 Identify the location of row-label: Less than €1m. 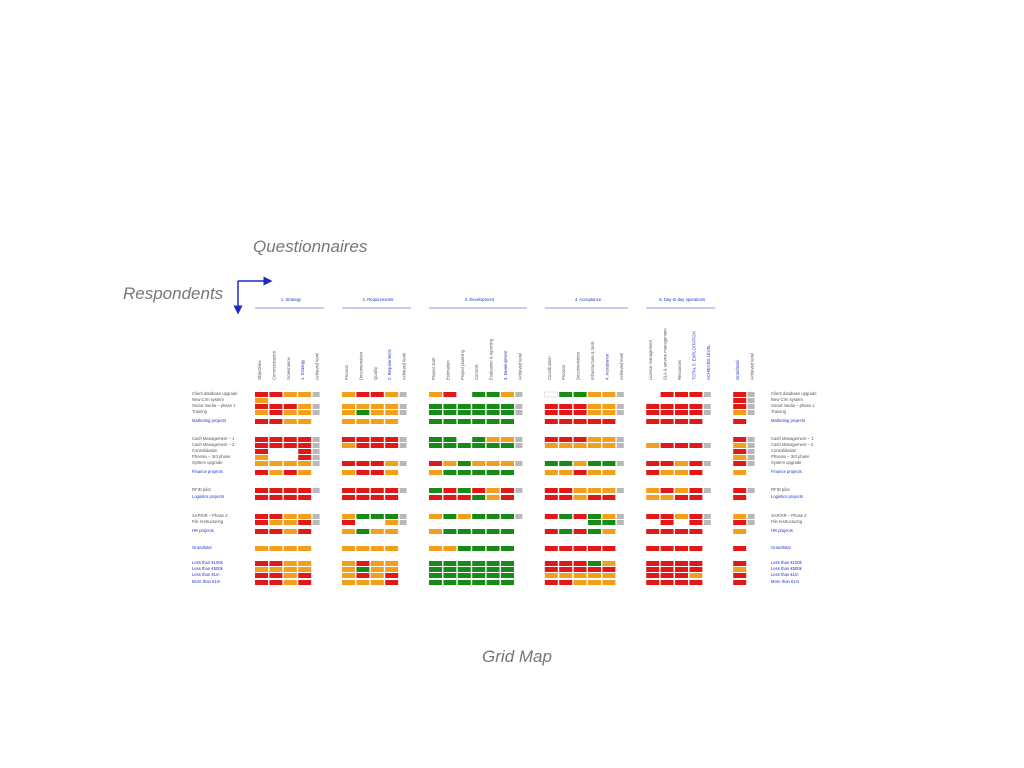
(206, 574).